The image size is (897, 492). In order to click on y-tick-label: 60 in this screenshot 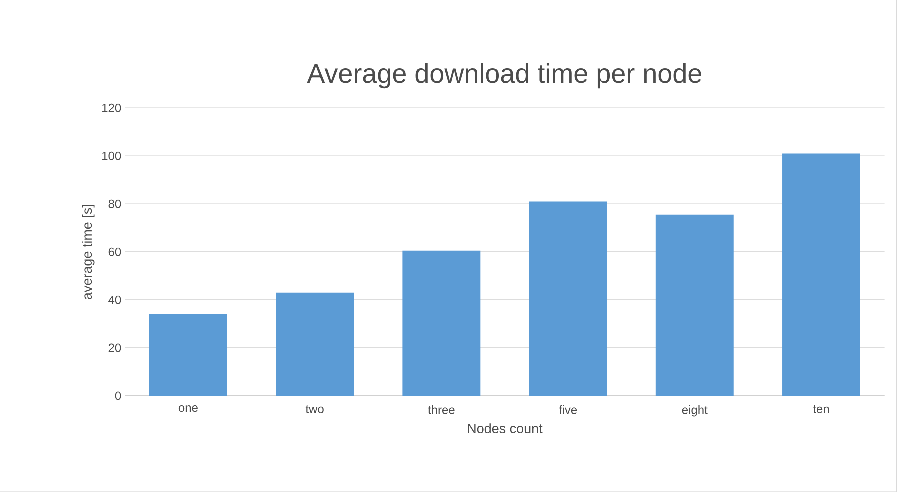, I will do `click(115, 252)`.